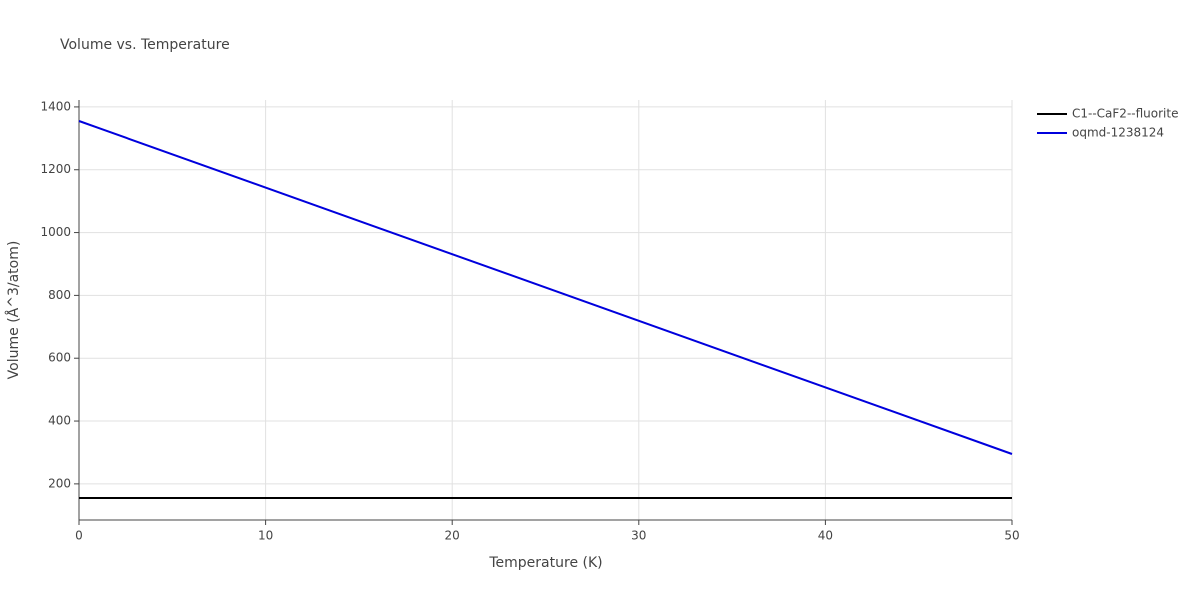 This screenshot has width=1200, height=600. Describe the element at coordinates (59, 483) in the screenshot. I see `y-tick-label: 200` at that location.